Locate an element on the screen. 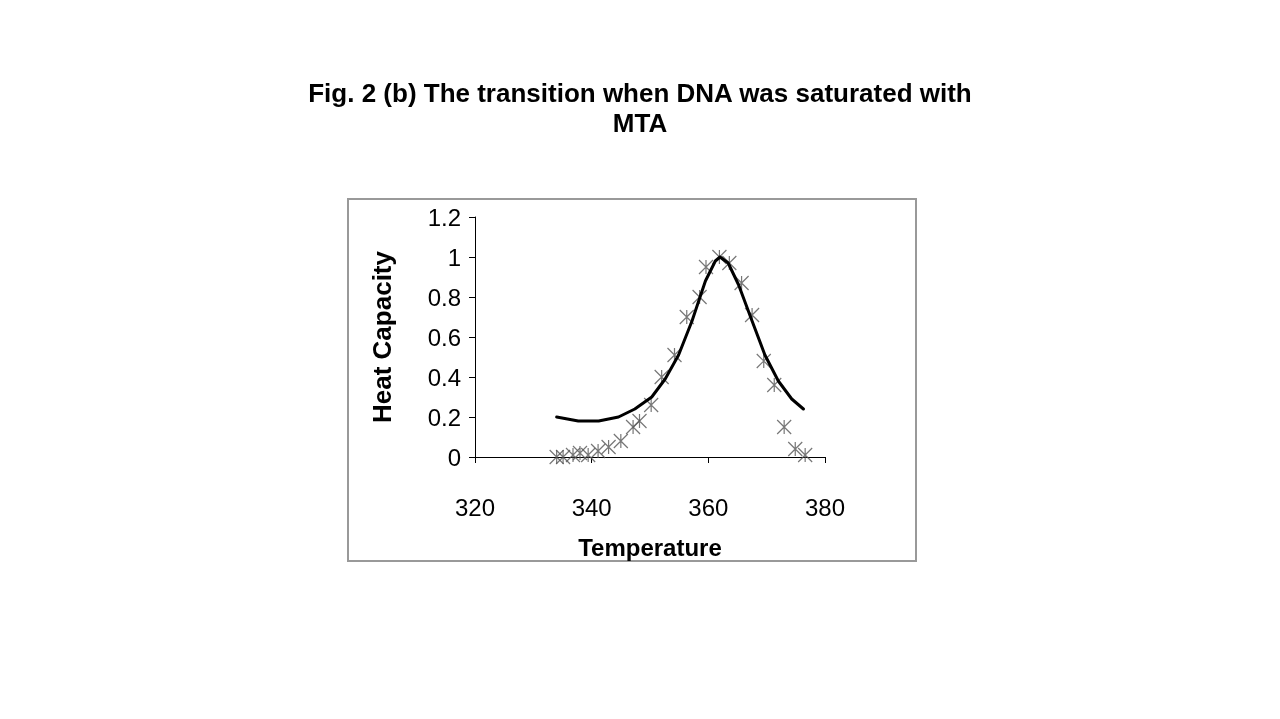 The image size is (1280, 719). chart-title: Fig. 2 (b) The transition when DNA was saturated with MTA is located at coordinates (640, 108).